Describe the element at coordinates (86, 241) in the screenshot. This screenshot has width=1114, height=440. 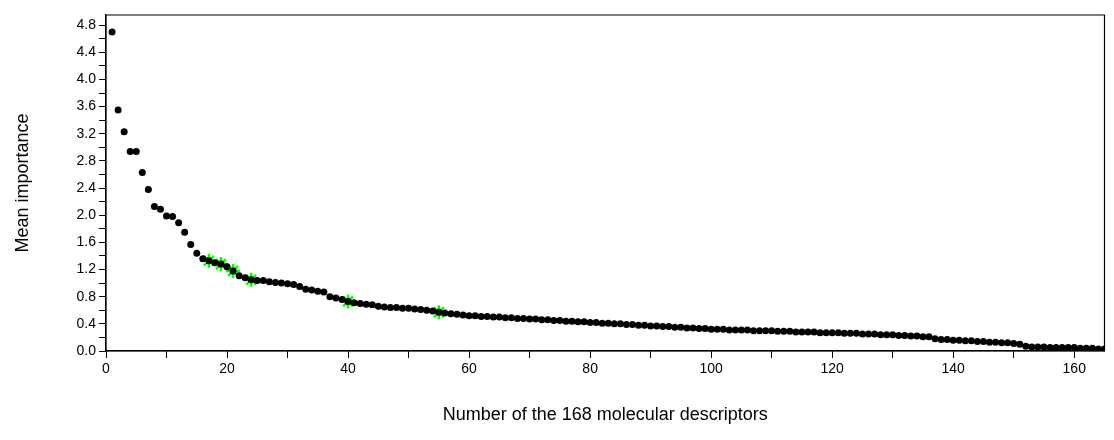
I see `y-tick-label: 1.6` at that location.